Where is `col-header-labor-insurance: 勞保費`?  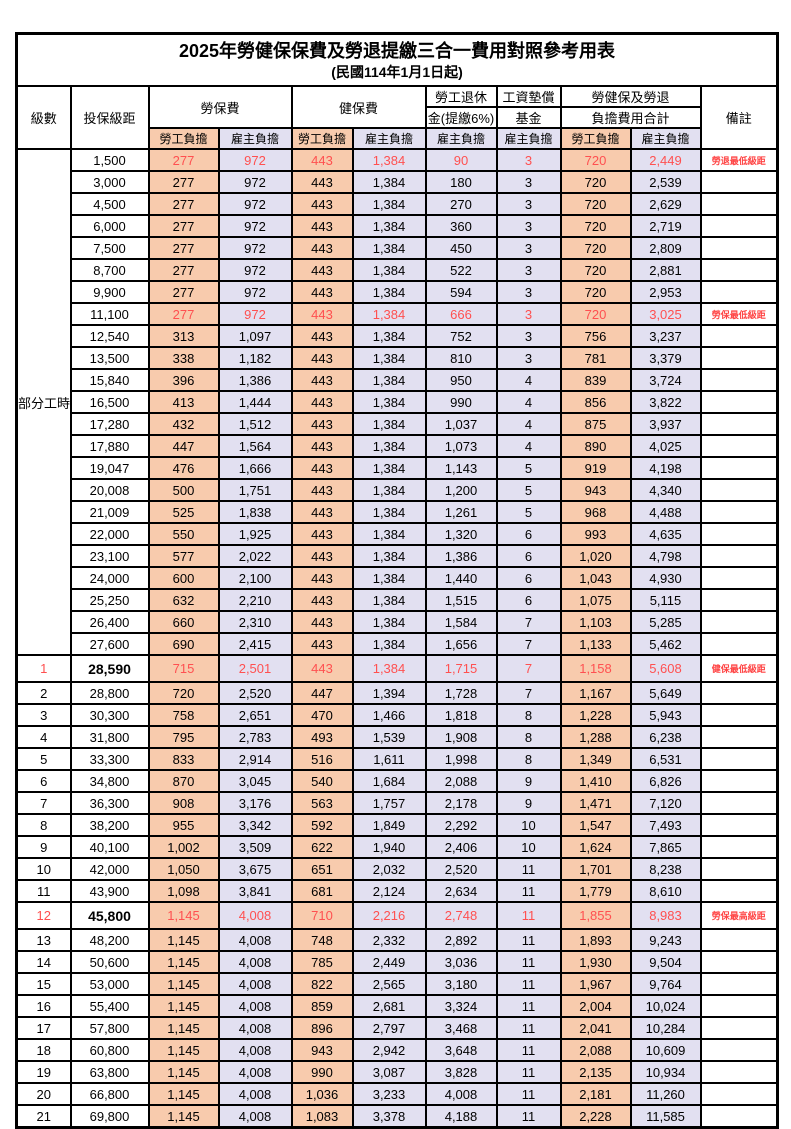 col-header-labor-insurance: 勞保費 is located at coordinates (220, 107).